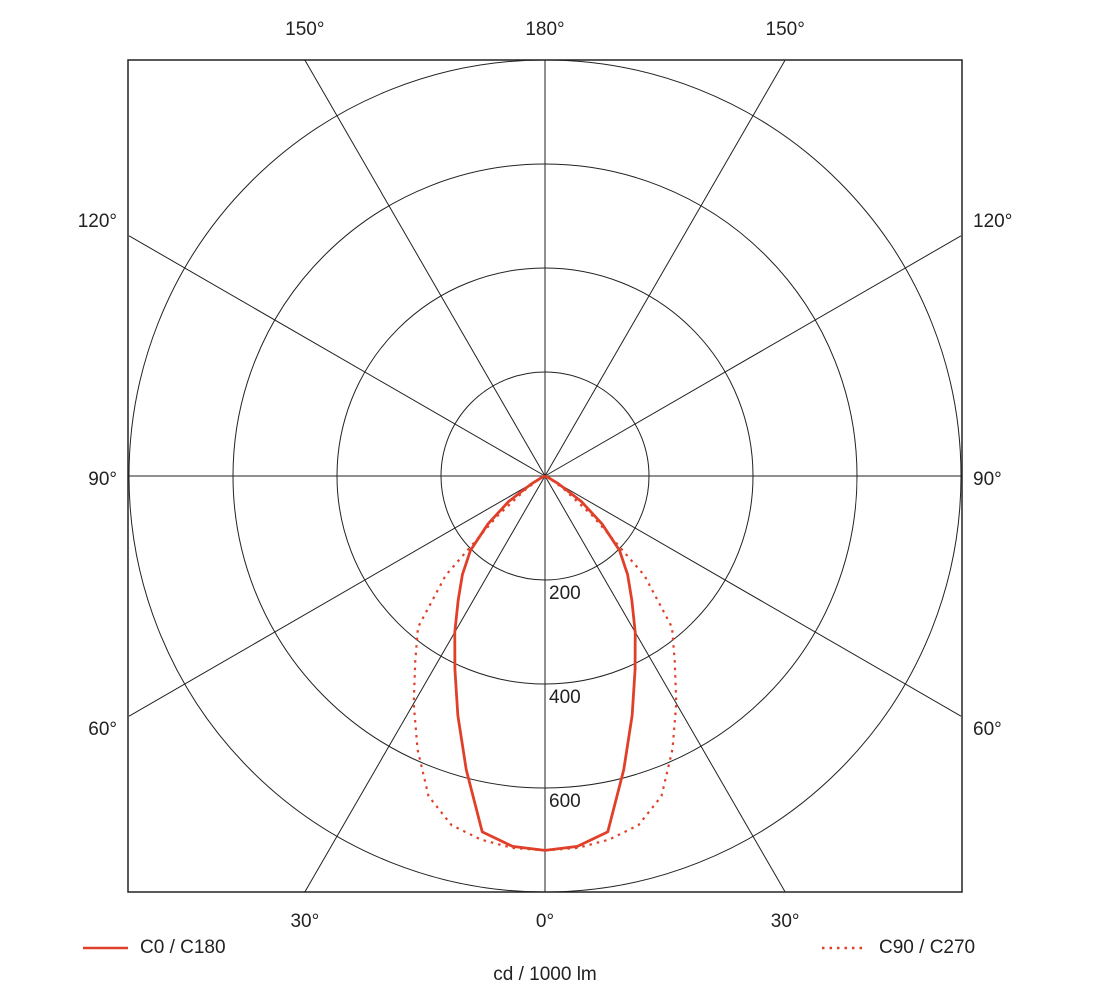  What do you see at coordinates (927, 947) in the screenshot?
I see `legend-label: C90 / C270` at bounding box center [927, 947].